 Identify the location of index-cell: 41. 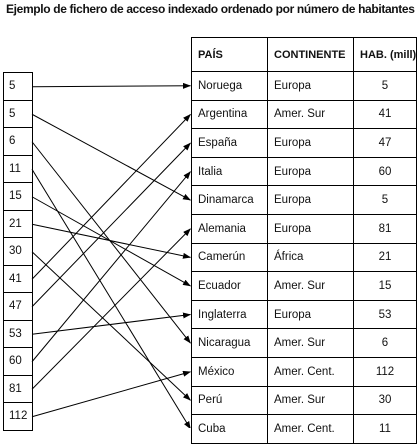
(18, 279).